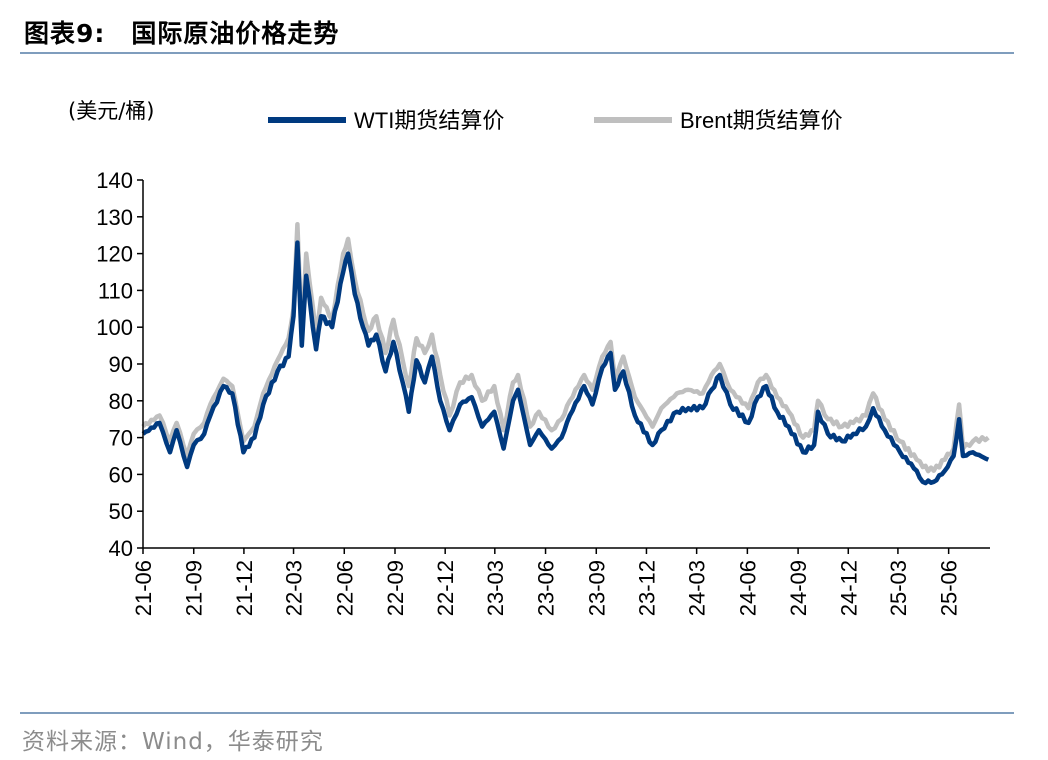 This screenshot has height=760, width=1048. What do you see at coordinates (949, 588) in the screenshot?
I see `x-tick-label: 25-06` at bounding box center [949, 588].